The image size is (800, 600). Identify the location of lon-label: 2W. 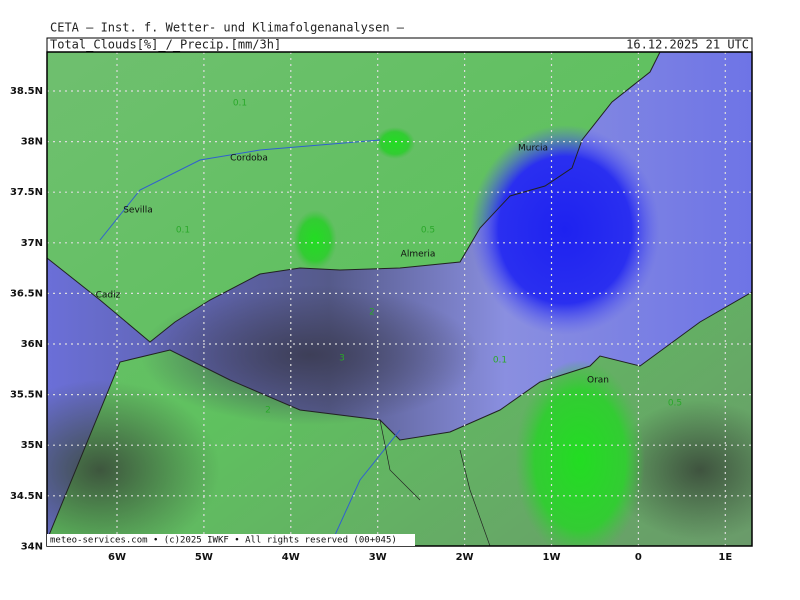
(465, 557).